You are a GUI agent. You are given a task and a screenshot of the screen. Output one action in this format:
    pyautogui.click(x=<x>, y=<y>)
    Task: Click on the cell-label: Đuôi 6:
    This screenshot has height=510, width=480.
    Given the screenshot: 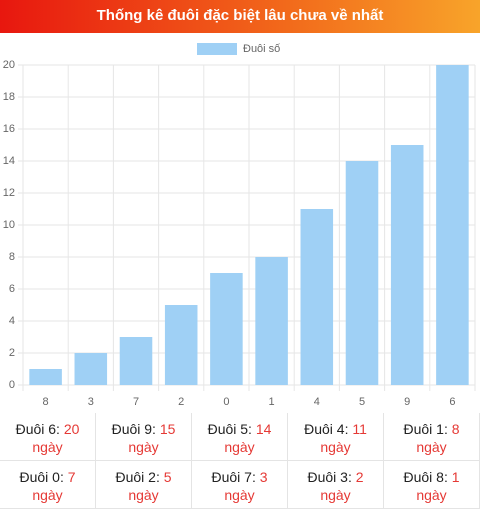 What is the action you would take?
    pyautogui.click(x=37, y=429)
    